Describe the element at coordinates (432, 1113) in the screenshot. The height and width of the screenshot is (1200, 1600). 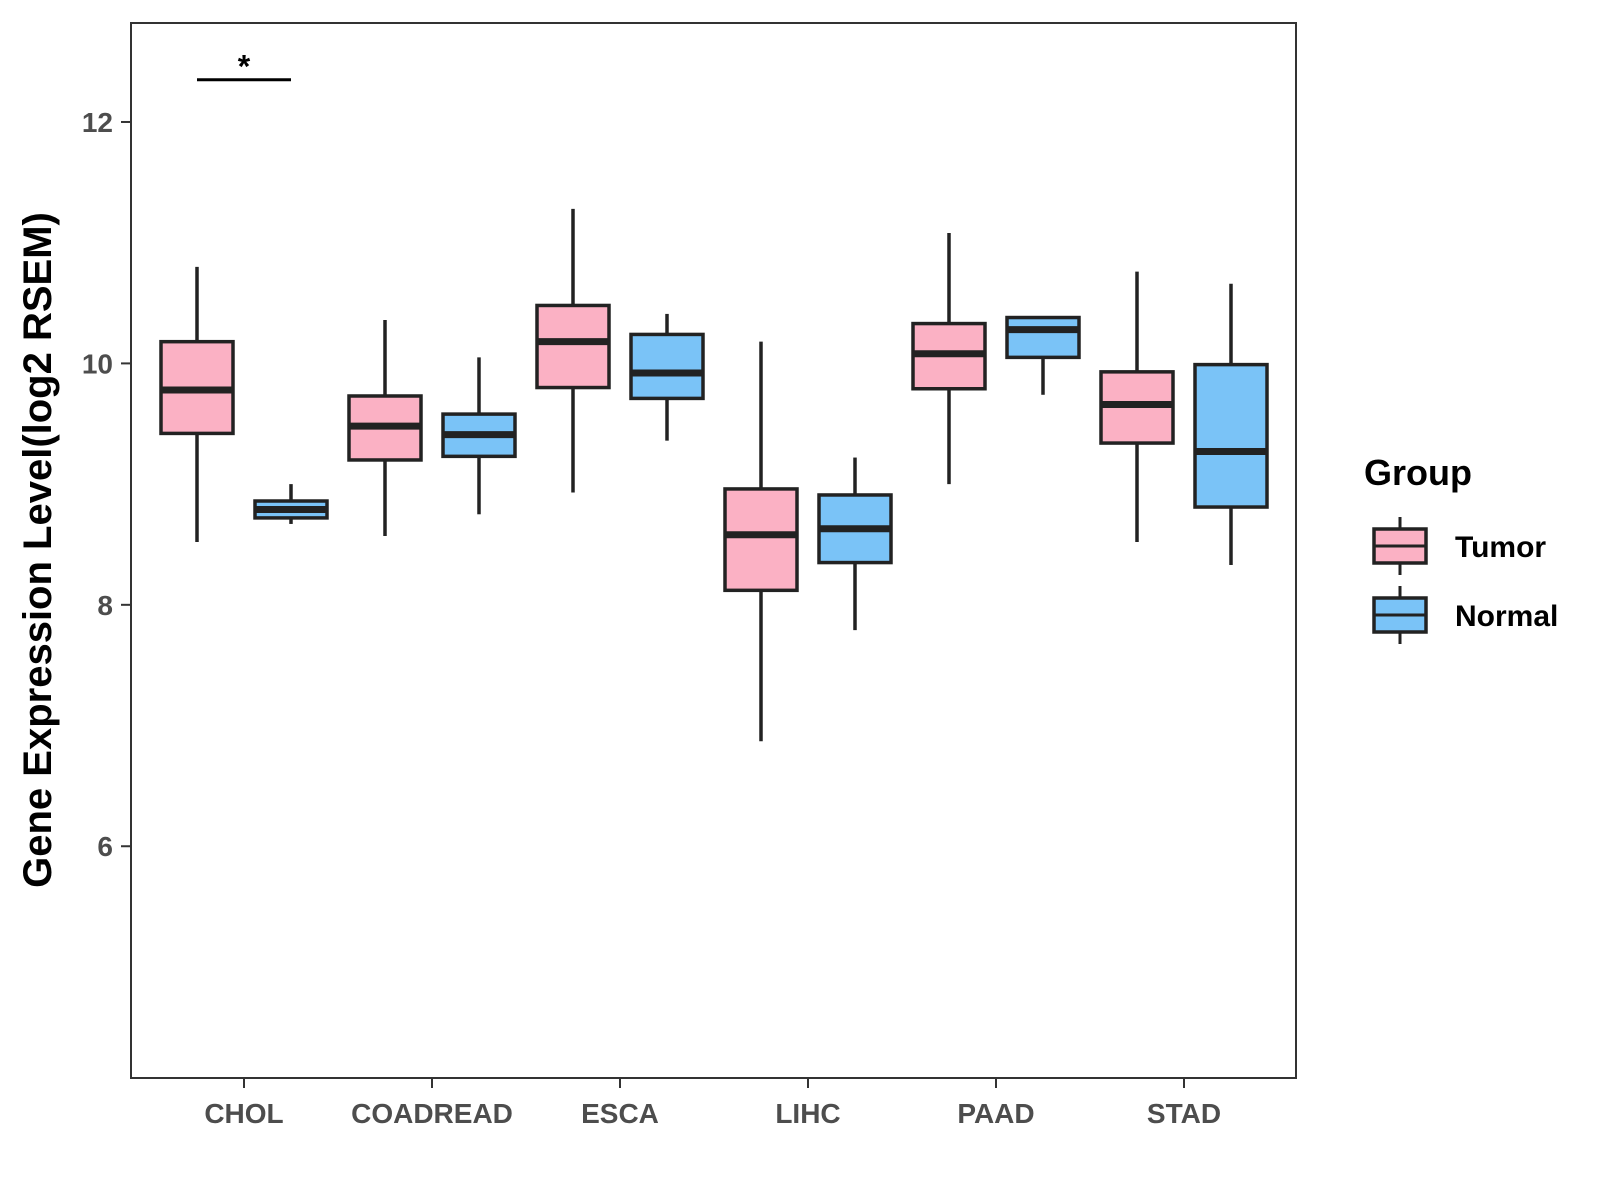
I see `x-tick-label: COADREAD` at that location.